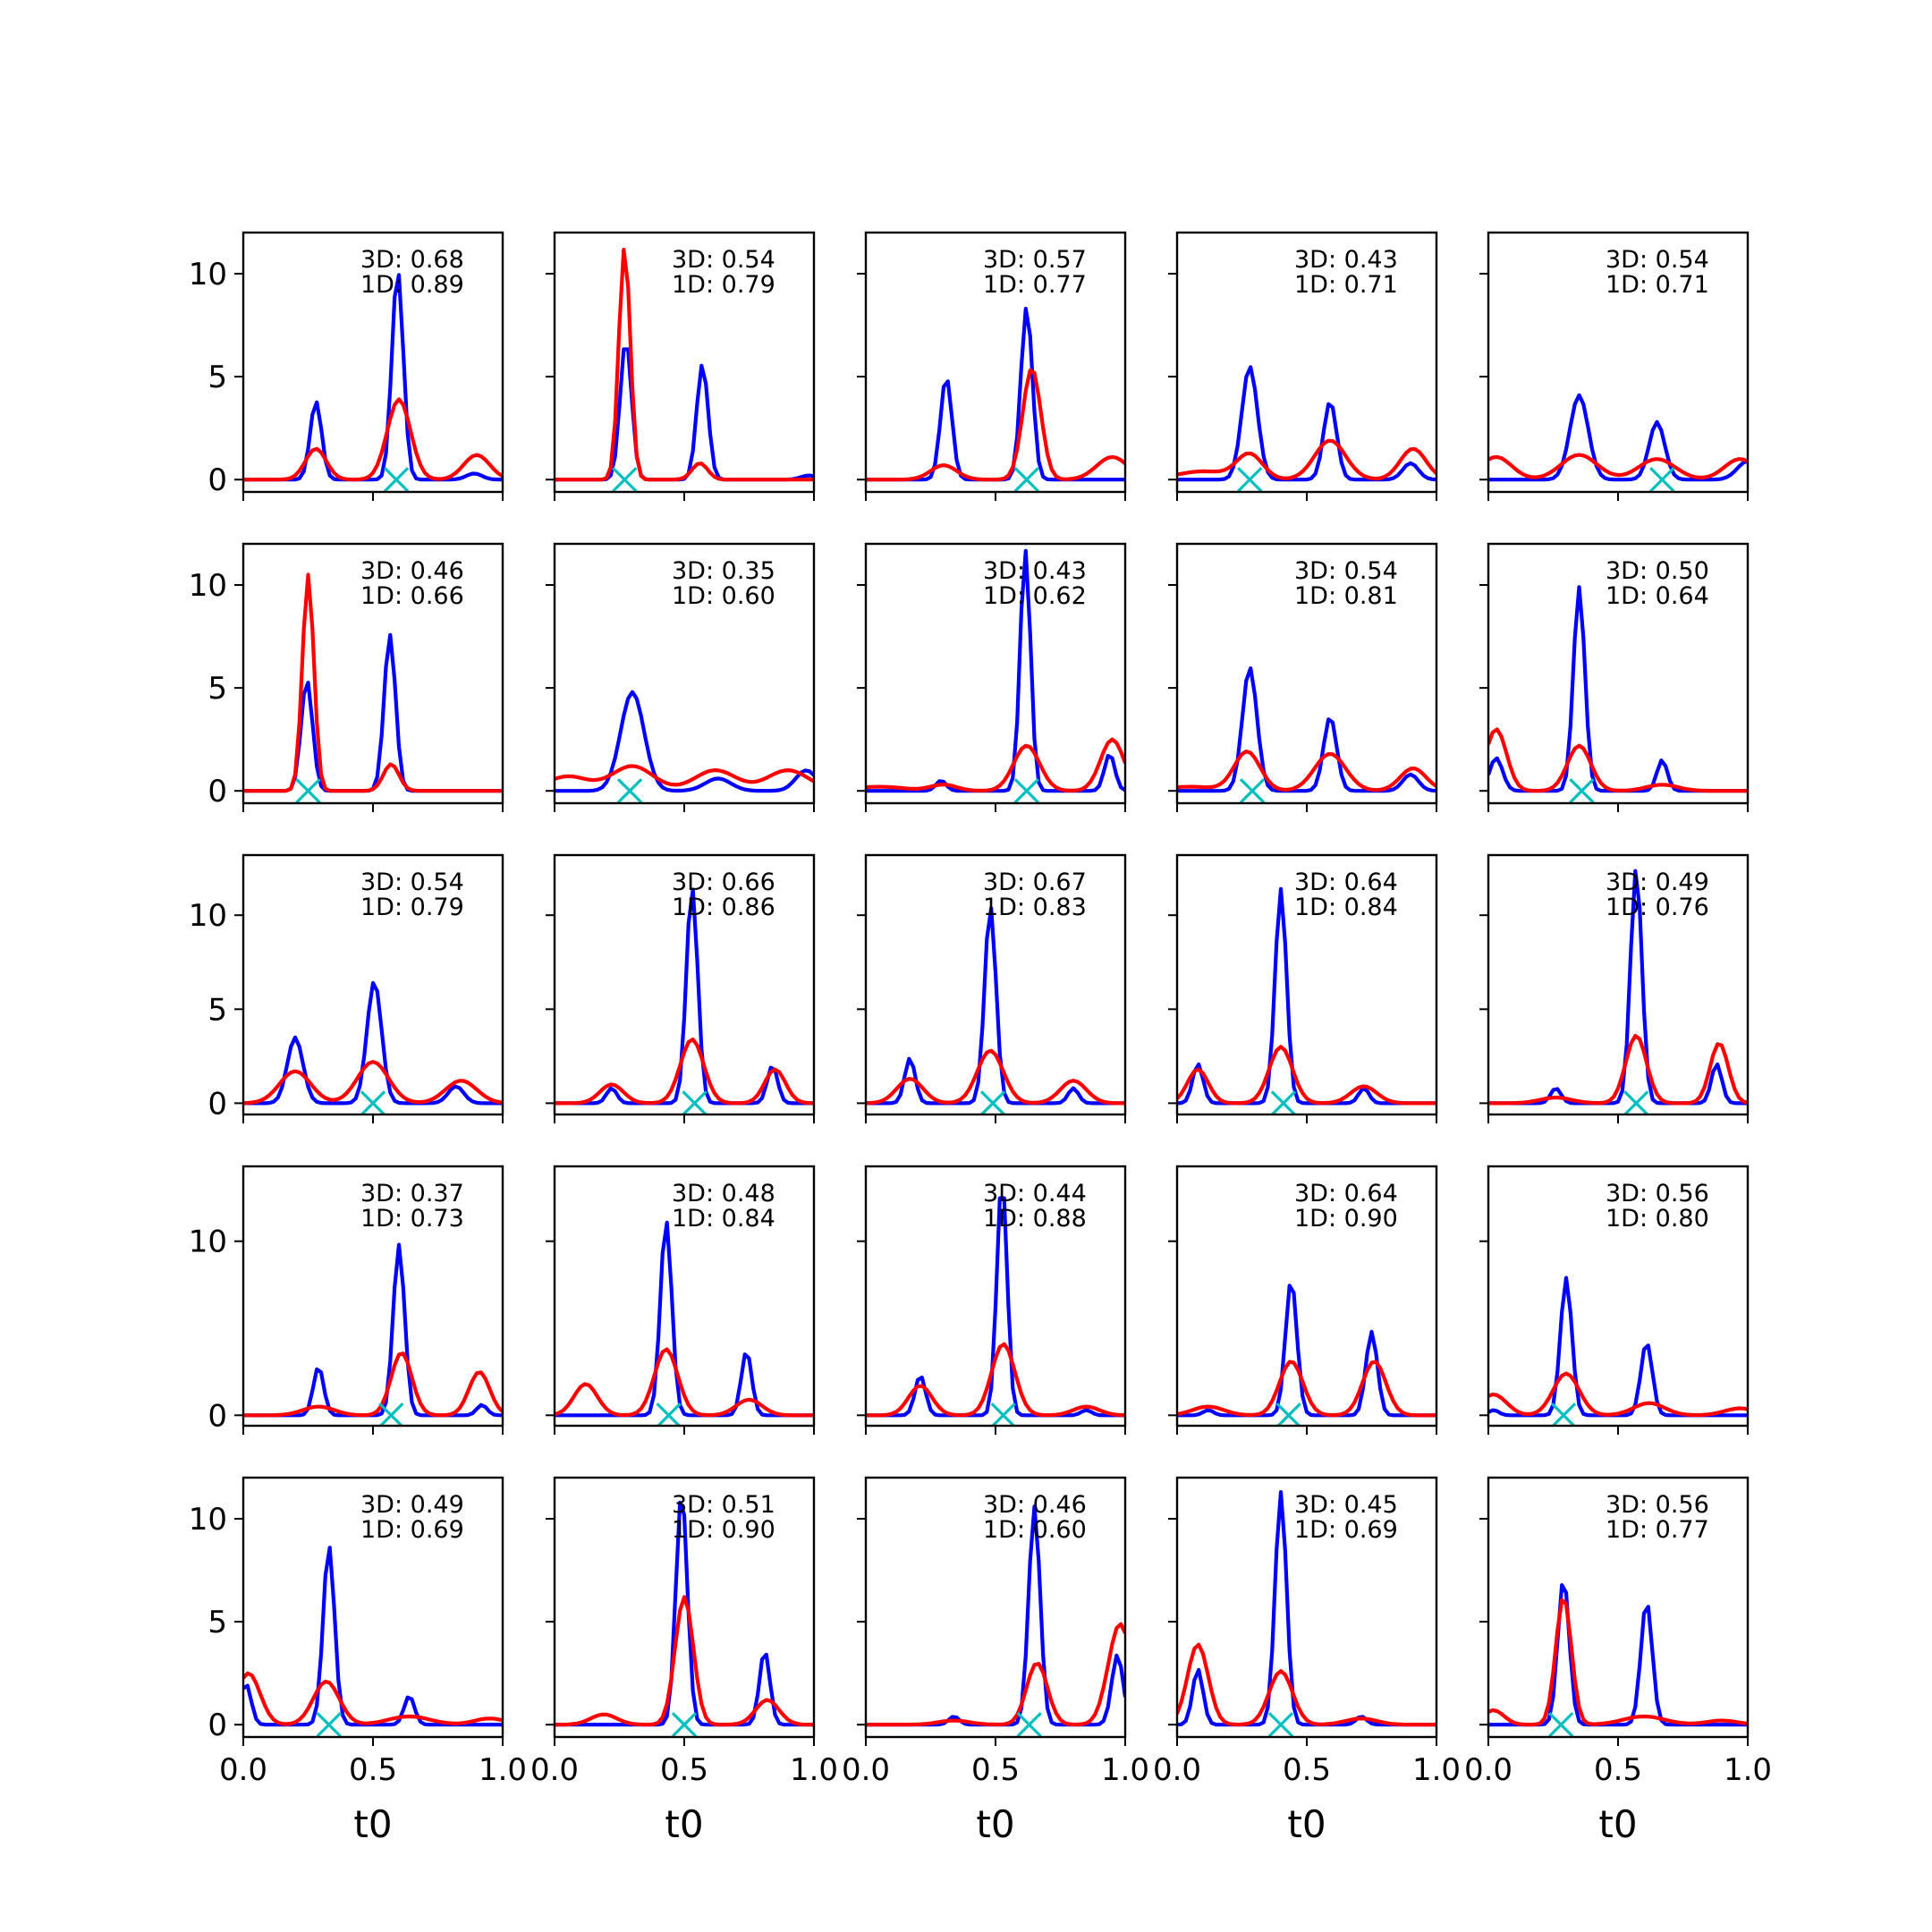 The height and width of the screenshot is (1932, 1932). I want to click on score-annotation: 1D: 0.81, so click(1346, 596).